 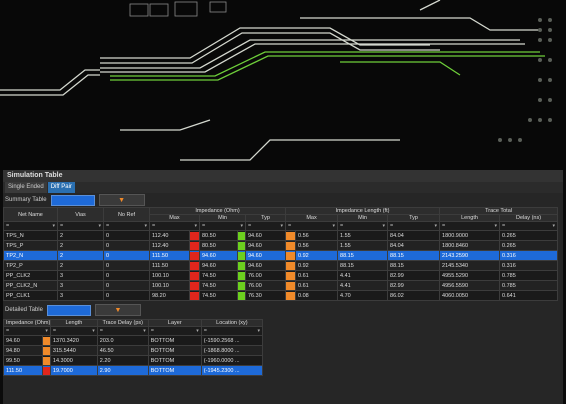 I want to click on funnel-icon: ▼, so click(x=118, y=310).